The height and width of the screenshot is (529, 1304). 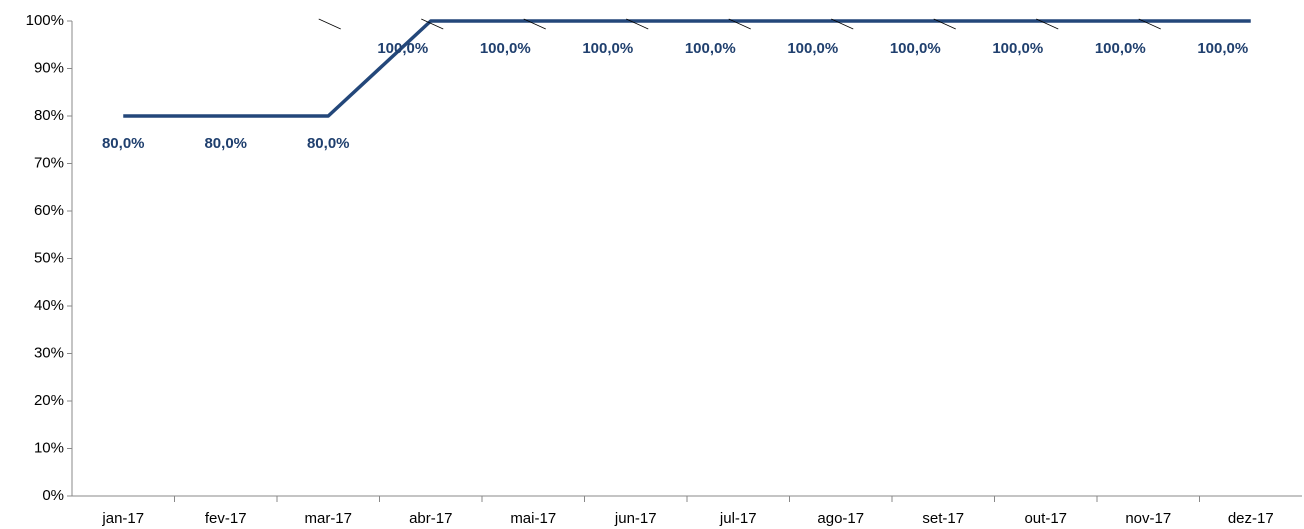 I want to click on x-tick-label: ago-17, so click(x=840, y=518).